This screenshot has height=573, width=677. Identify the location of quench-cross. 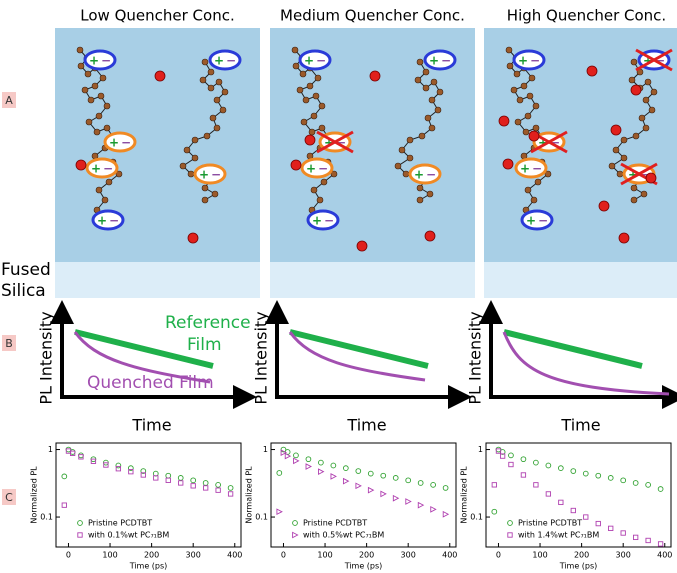
(335, 142).